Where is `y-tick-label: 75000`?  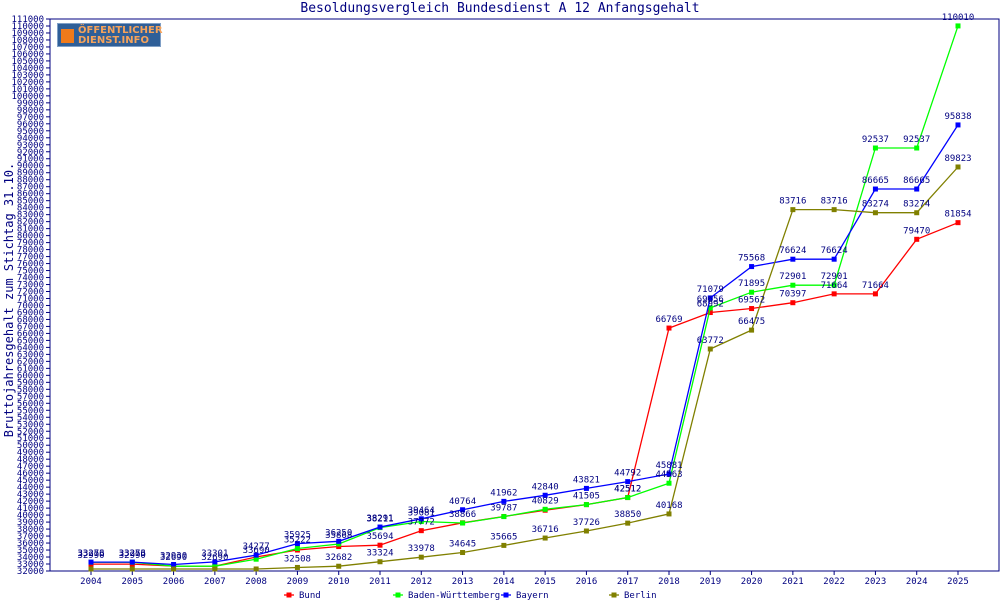
y-tick-label: 75000 is located at coordinates (30, 272).